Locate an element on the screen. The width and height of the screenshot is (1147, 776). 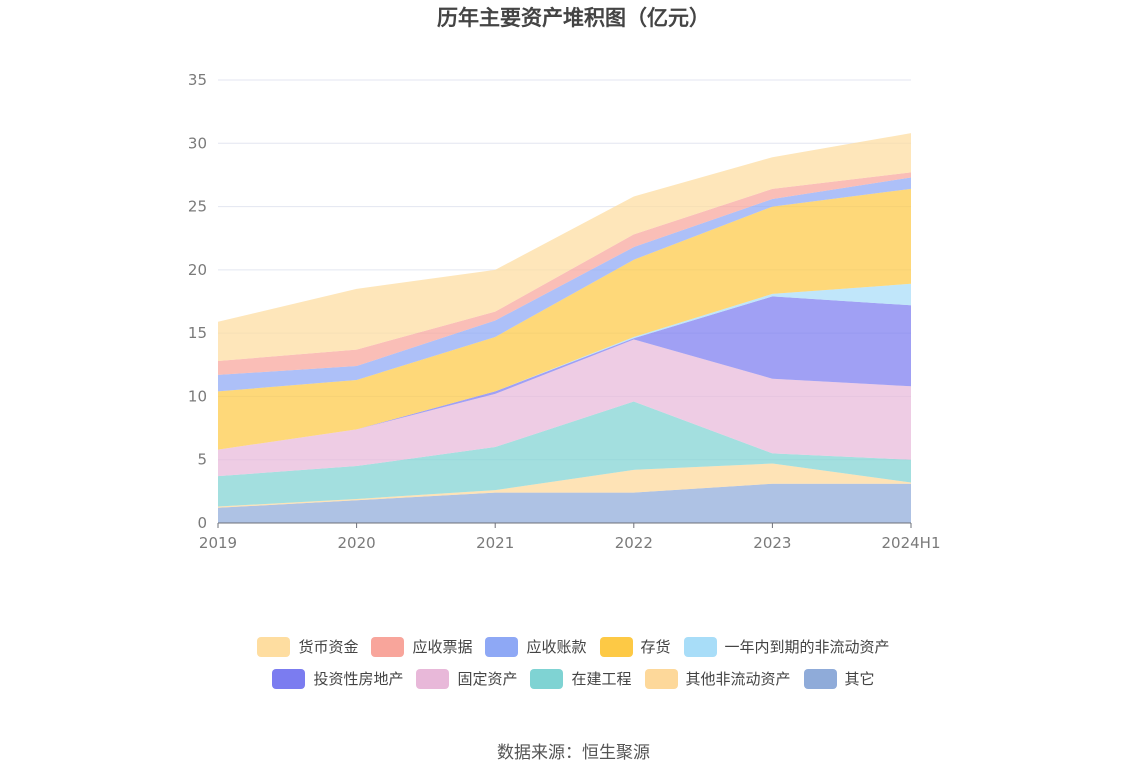
y-tick-label: 20 is located at coordinates (197, 270).